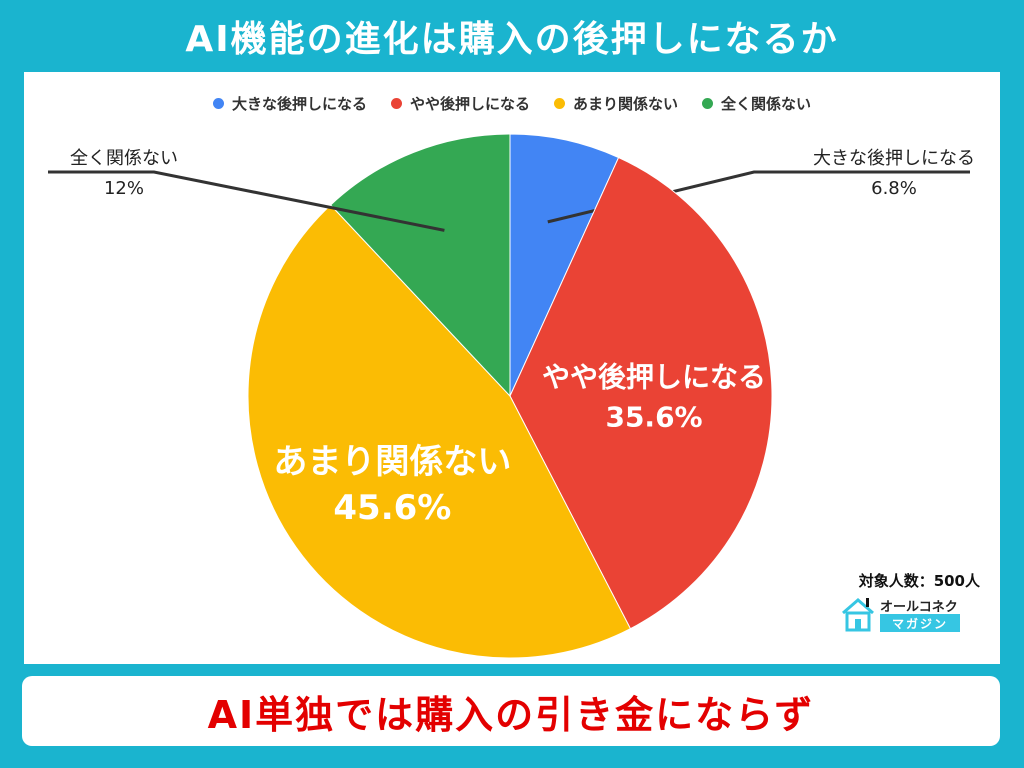  Describe the element at coordinates (894, 158) in the screenshot. I see `slice-label-0: 大きな後押しになる` at that location.